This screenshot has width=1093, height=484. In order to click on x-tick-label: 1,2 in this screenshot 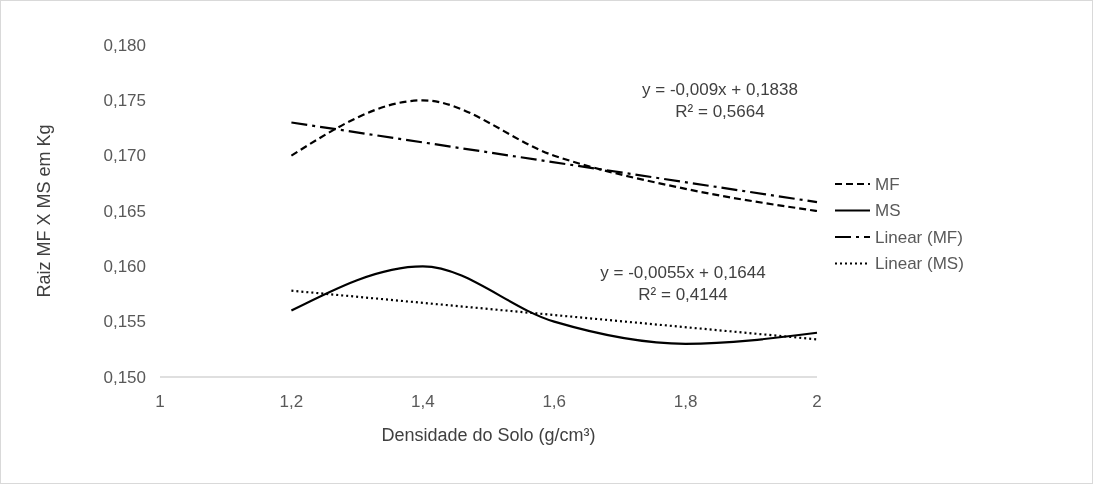, I will do `click(291, 401)`.